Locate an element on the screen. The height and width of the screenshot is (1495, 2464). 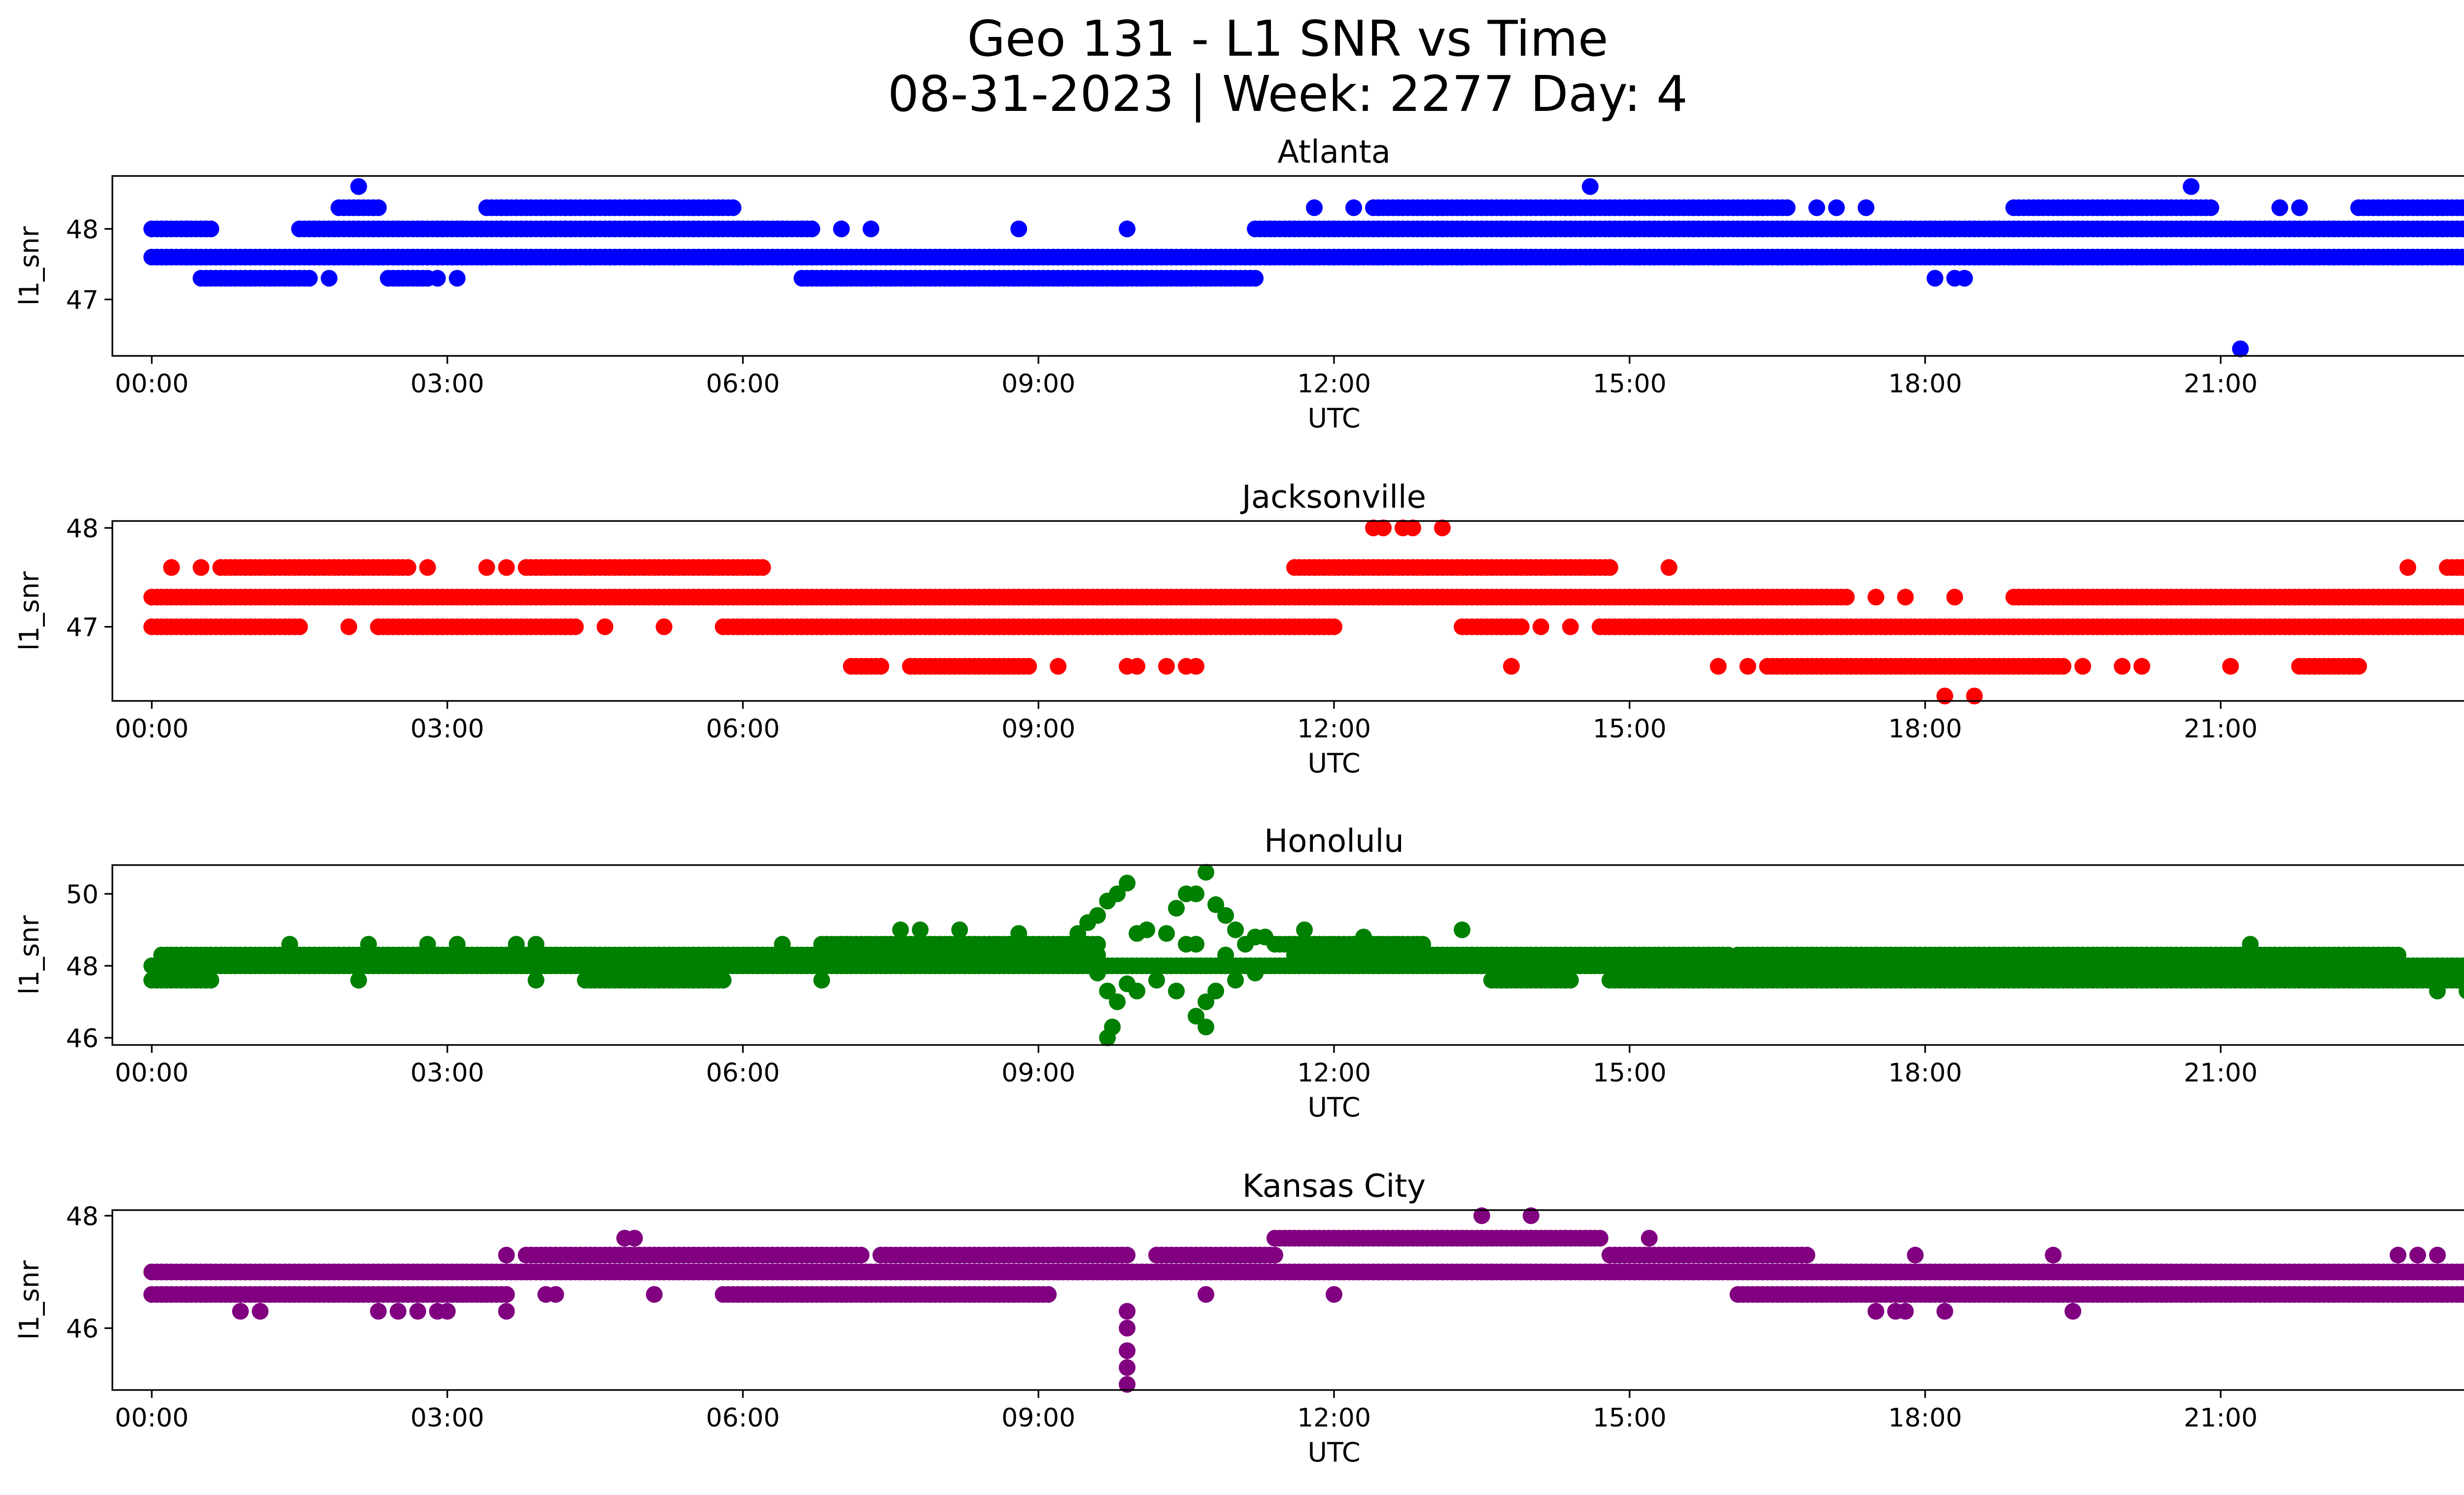
jacksonville-x-tick-label: 18:00 is located at coordinates (1925, 729).